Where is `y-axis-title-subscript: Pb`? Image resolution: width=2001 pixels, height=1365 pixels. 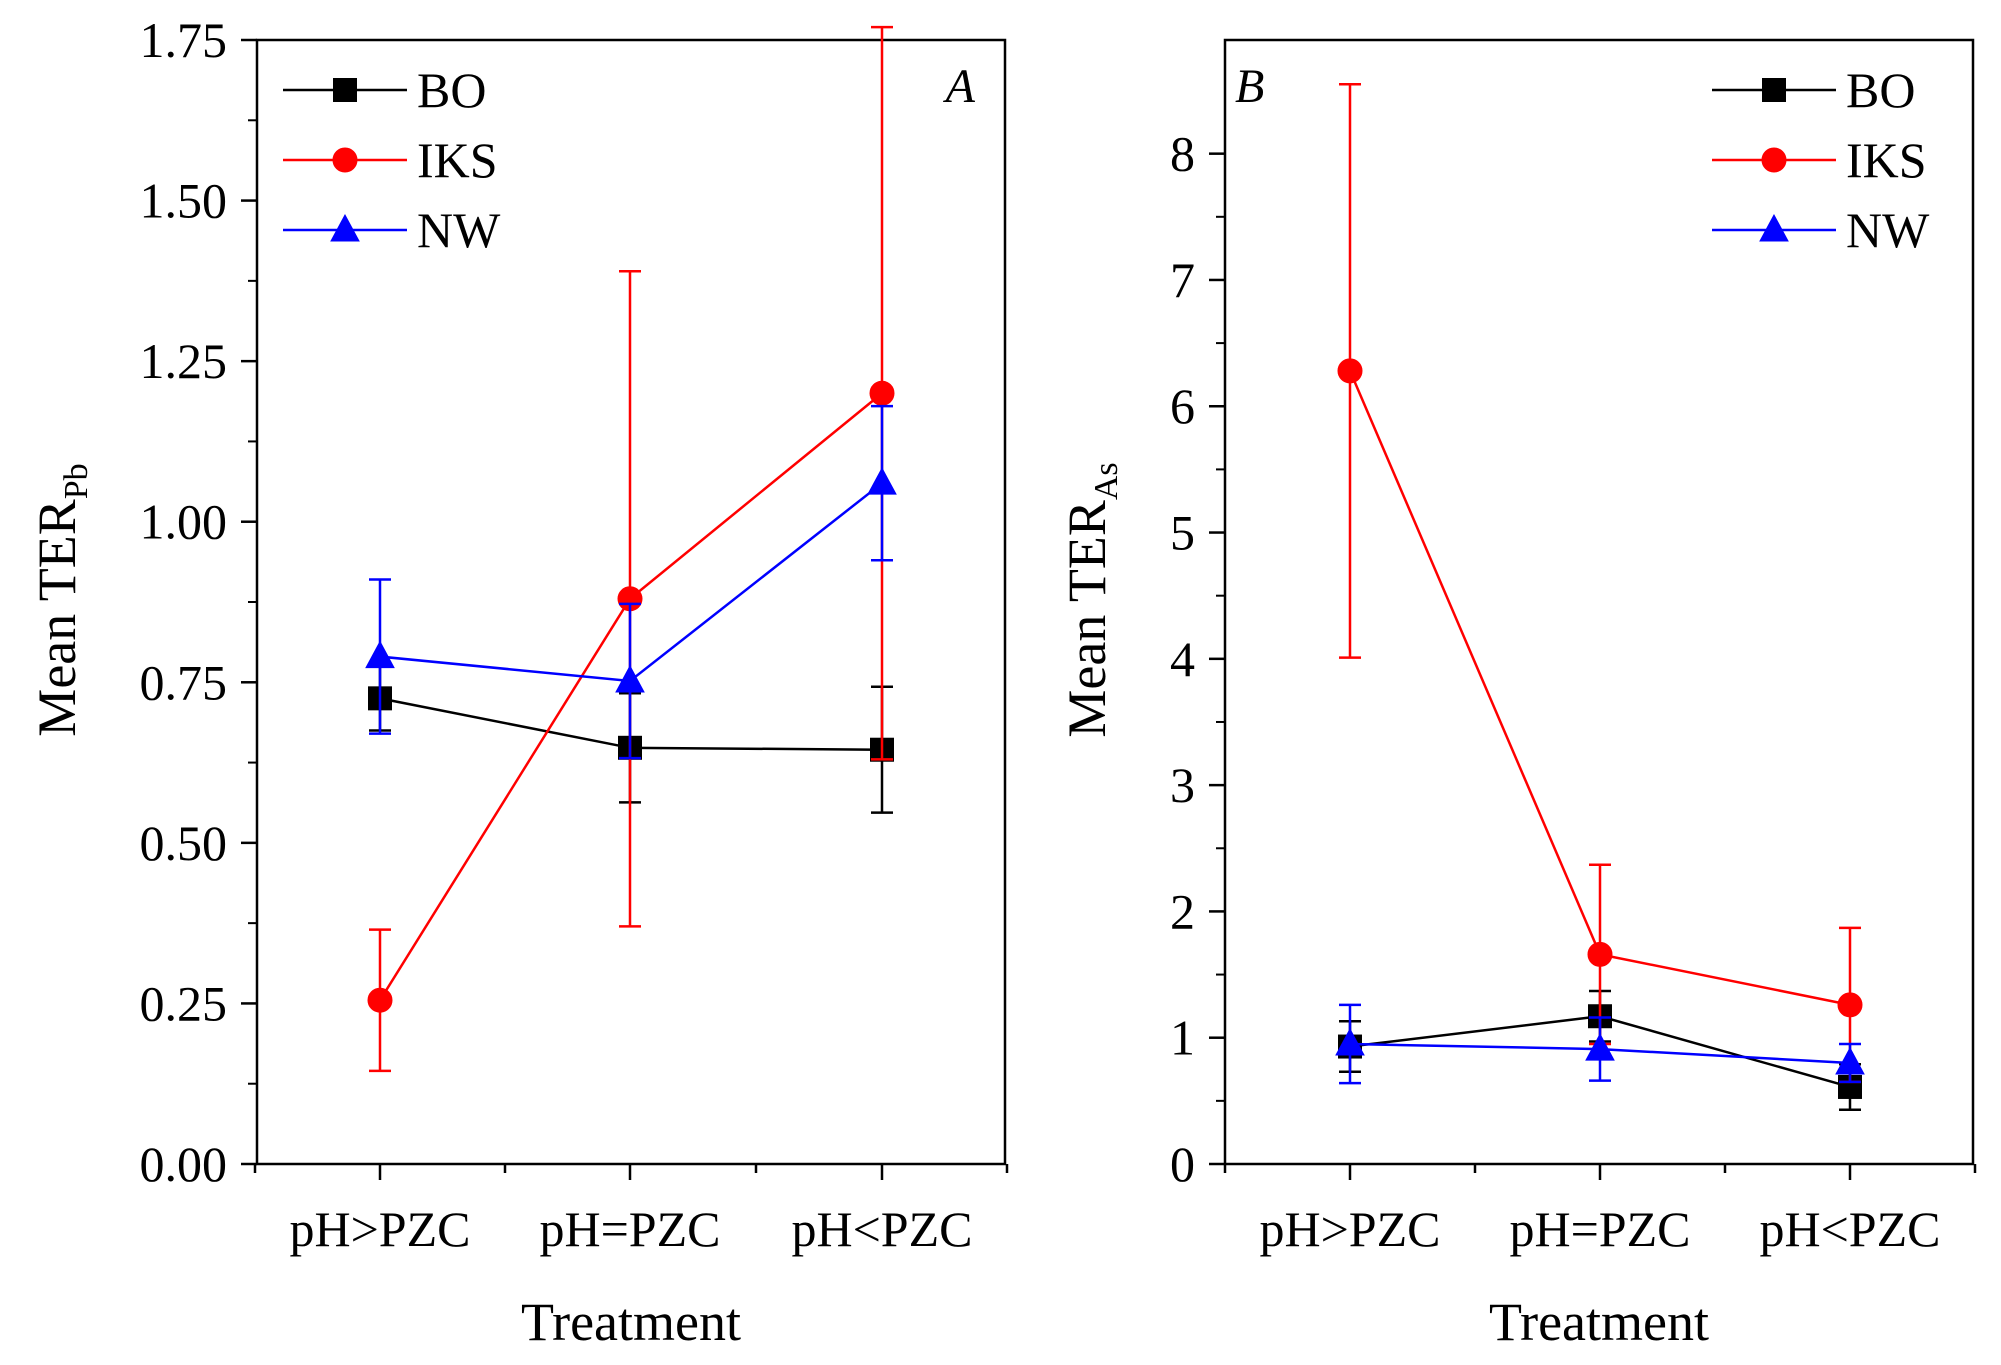 y-axis-title-subscript: Pb is located at coordinates (76, 481).